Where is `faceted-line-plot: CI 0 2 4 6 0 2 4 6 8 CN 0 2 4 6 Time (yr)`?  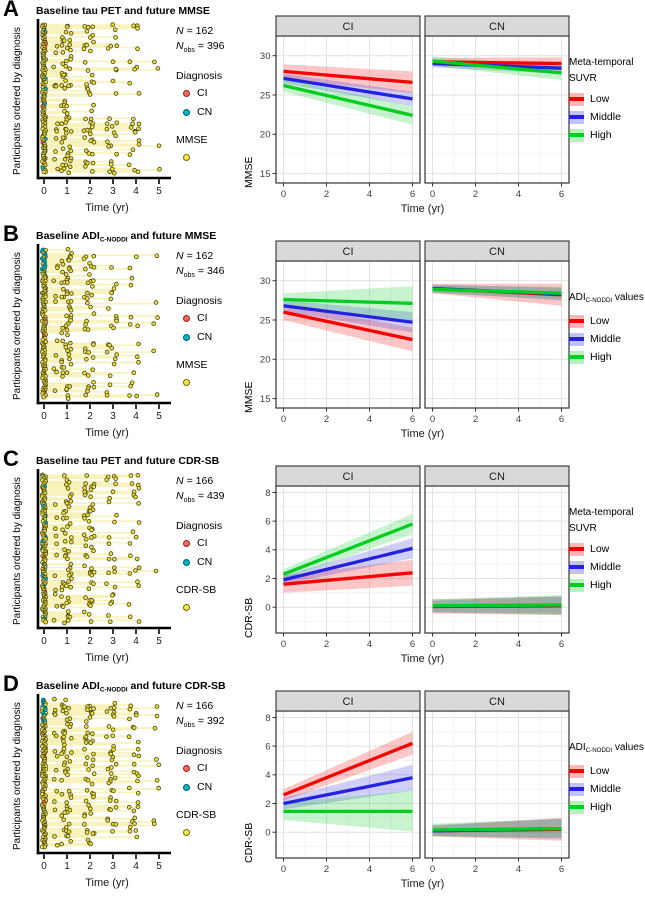 faceted-line-plot: CI 0 2 4 6 0 2 4 6 8 CN 0 2 4 6 Time (yr) is located at coordinates (417, 565).